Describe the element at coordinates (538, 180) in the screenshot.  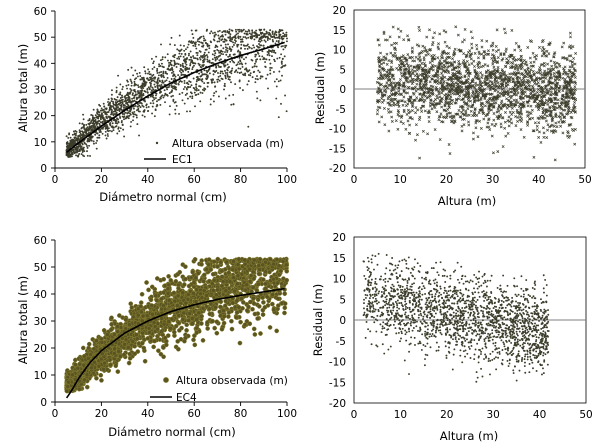
I see `top-right-x-tick-label: 40` at that location.